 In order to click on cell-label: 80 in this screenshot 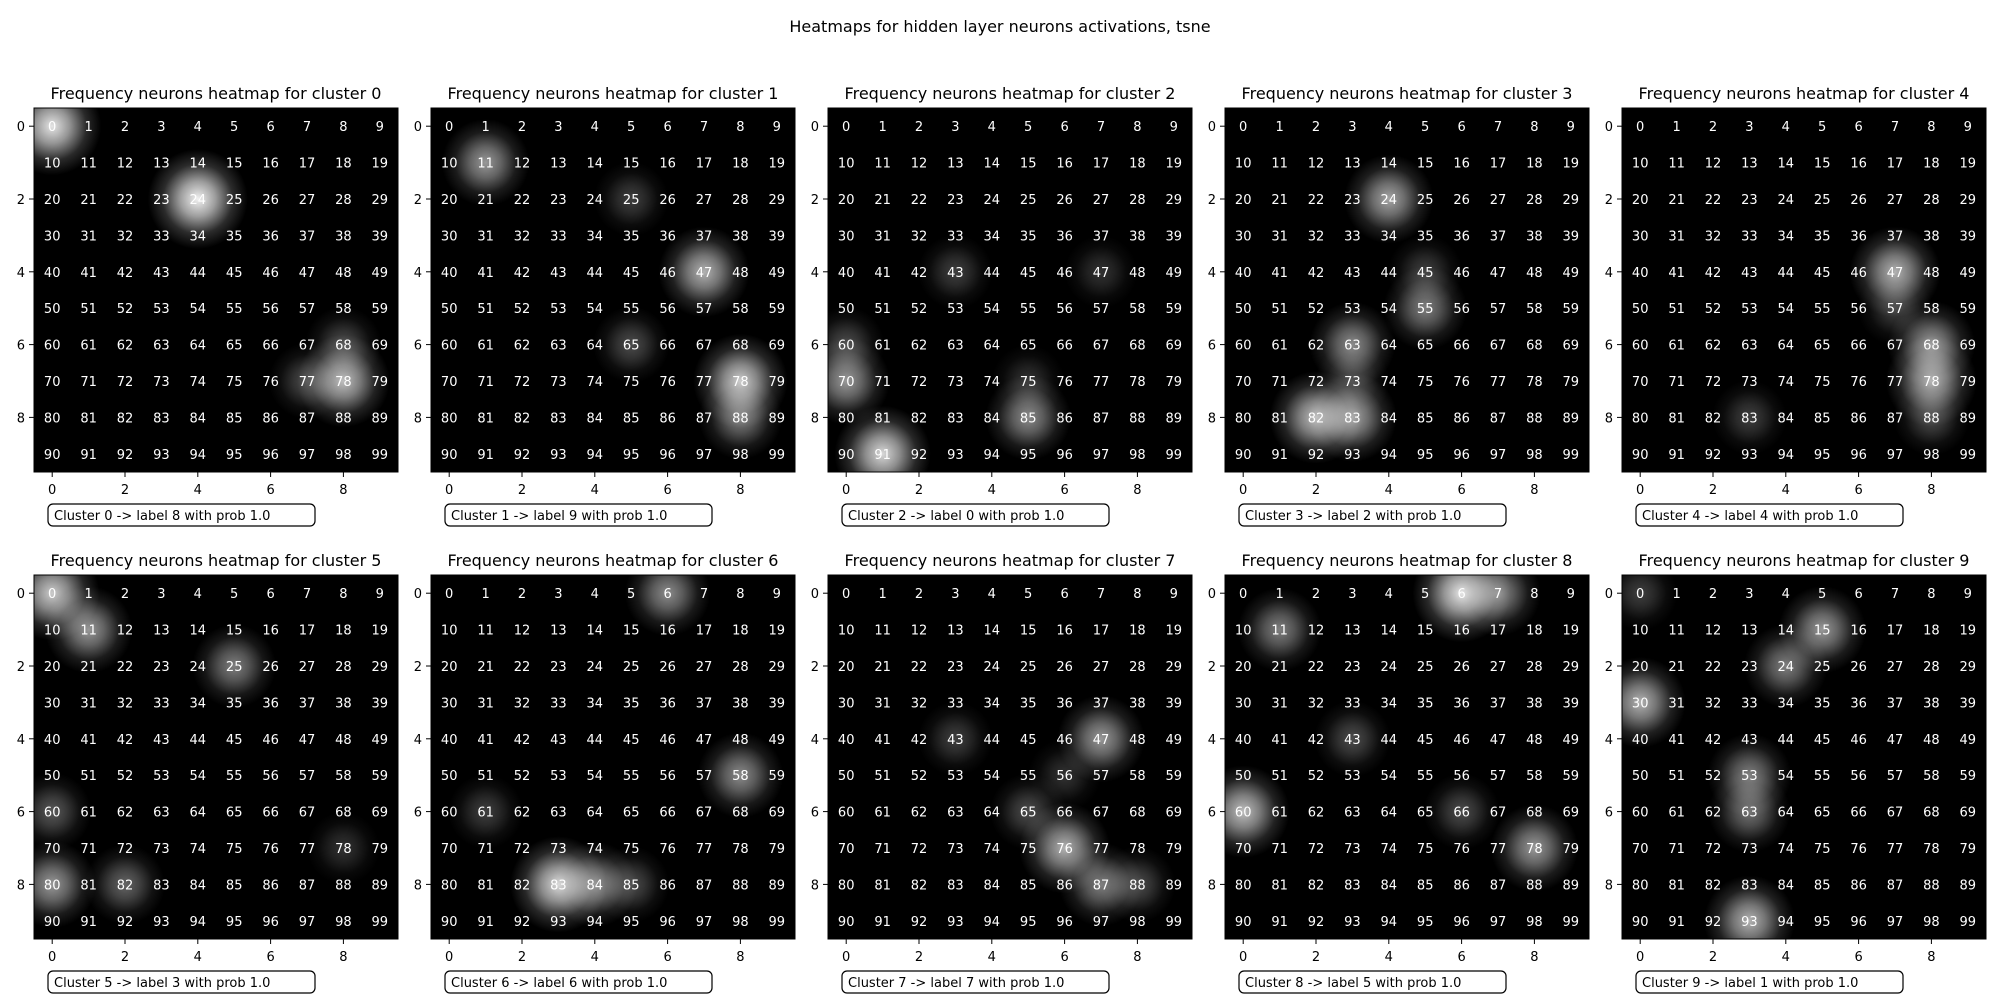, I will do `click(1243, 885)`.